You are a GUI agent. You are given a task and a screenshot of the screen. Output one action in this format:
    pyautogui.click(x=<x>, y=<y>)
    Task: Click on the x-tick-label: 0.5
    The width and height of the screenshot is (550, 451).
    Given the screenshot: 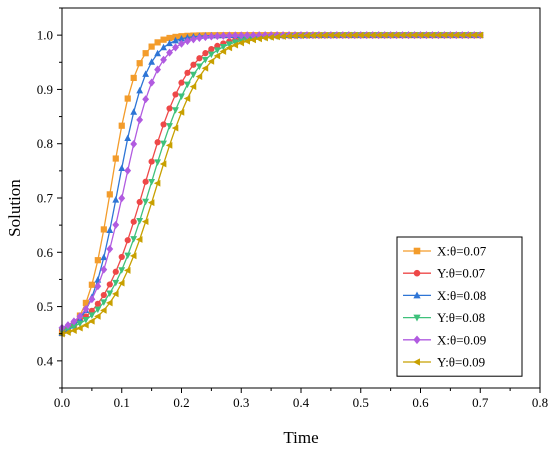 What is the action you would take?
    pyautogui.click(x=361, y=402)
    